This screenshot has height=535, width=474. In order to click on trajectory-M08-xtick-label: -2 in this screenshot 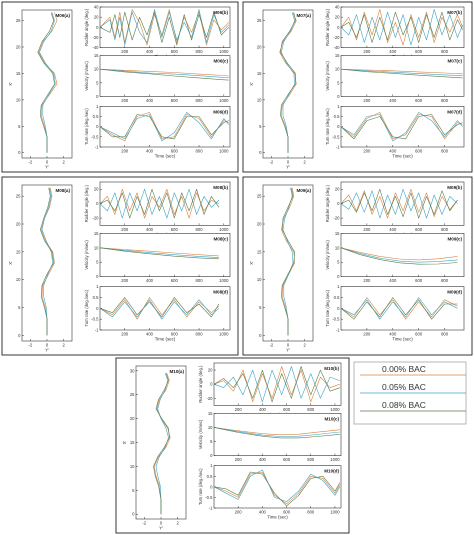, I will do `click(30, 345)`.